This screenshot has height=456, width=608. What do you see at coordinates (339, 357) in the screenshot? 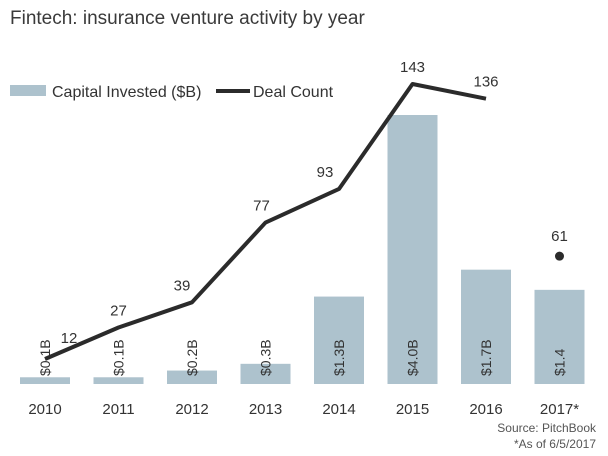
I see `capital-bar-label: $1.3B` at bounding box center [339, 357].